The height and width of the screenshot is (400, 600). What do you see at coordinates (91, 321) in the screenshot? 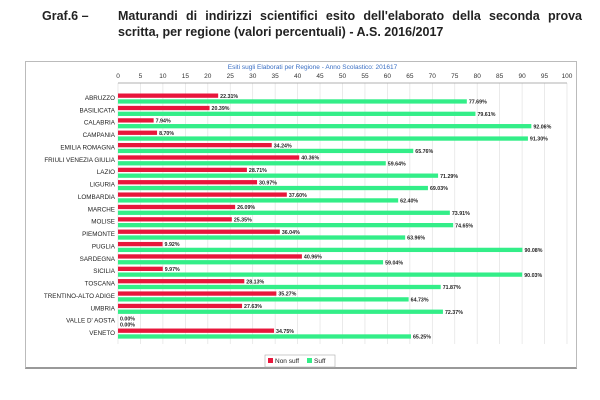
I see `category-label: VALLE D' AOSTA` at bounding box center [91, 321].